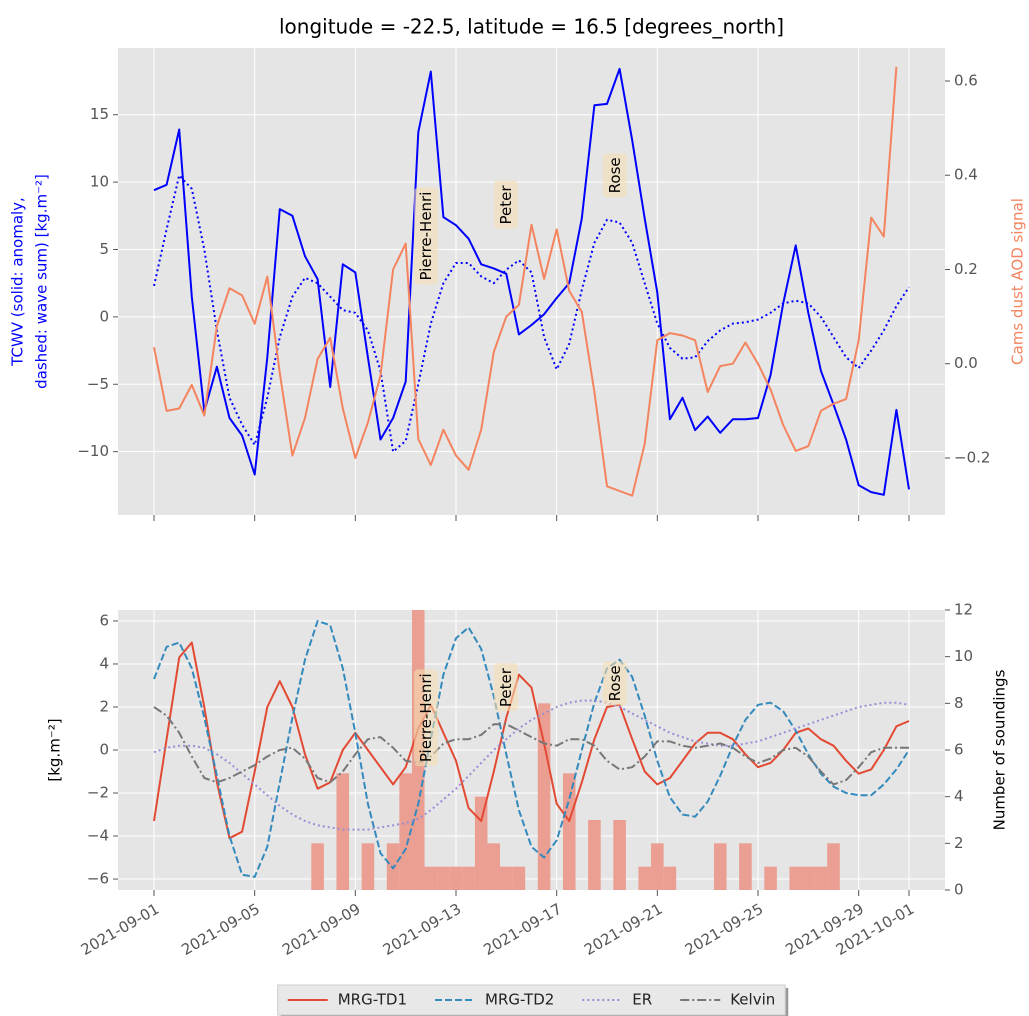 The image size is (1029, 1016). Describe the element at coordinates (752, 1000) in the screenshot. I see `legend-label: Kelvin` at that location.